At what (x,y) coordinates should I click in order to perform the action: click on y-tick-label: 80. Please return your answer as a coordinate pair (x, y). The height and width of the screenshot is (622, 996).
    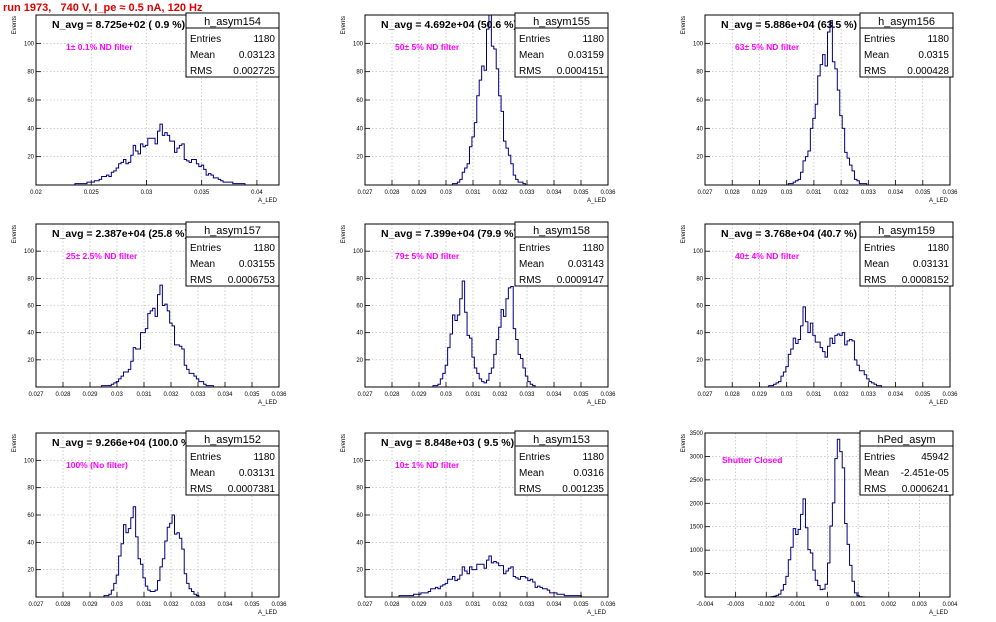
    Looking at the image, I should click on (30, 489).